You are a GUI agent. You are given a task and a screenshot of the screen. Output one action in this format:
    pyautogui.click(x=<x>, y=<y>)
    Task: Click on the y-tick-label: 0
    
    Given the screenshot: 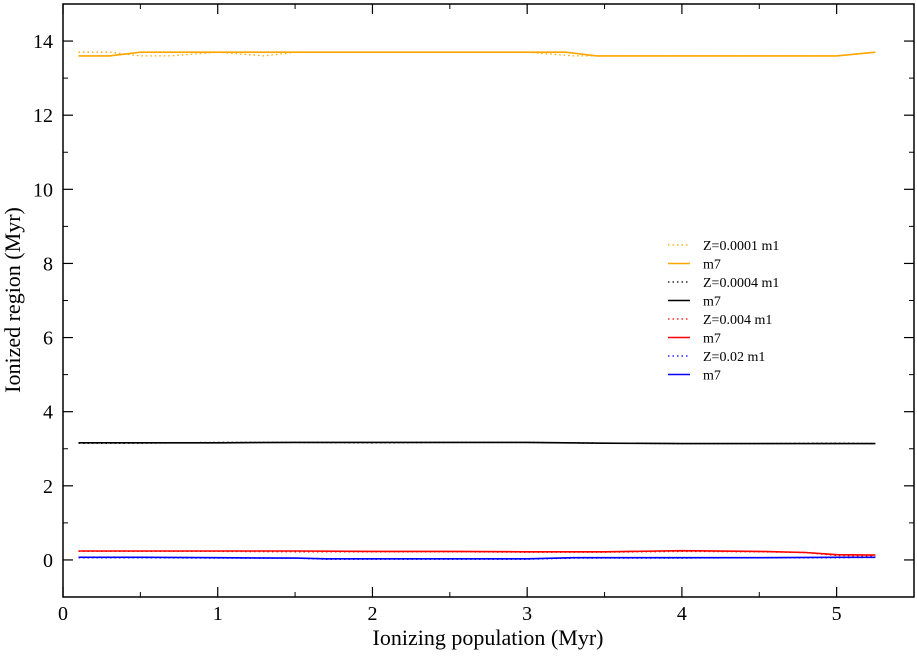 What is the action you would take?
    pyautogui.click(x=48, y=561)
    